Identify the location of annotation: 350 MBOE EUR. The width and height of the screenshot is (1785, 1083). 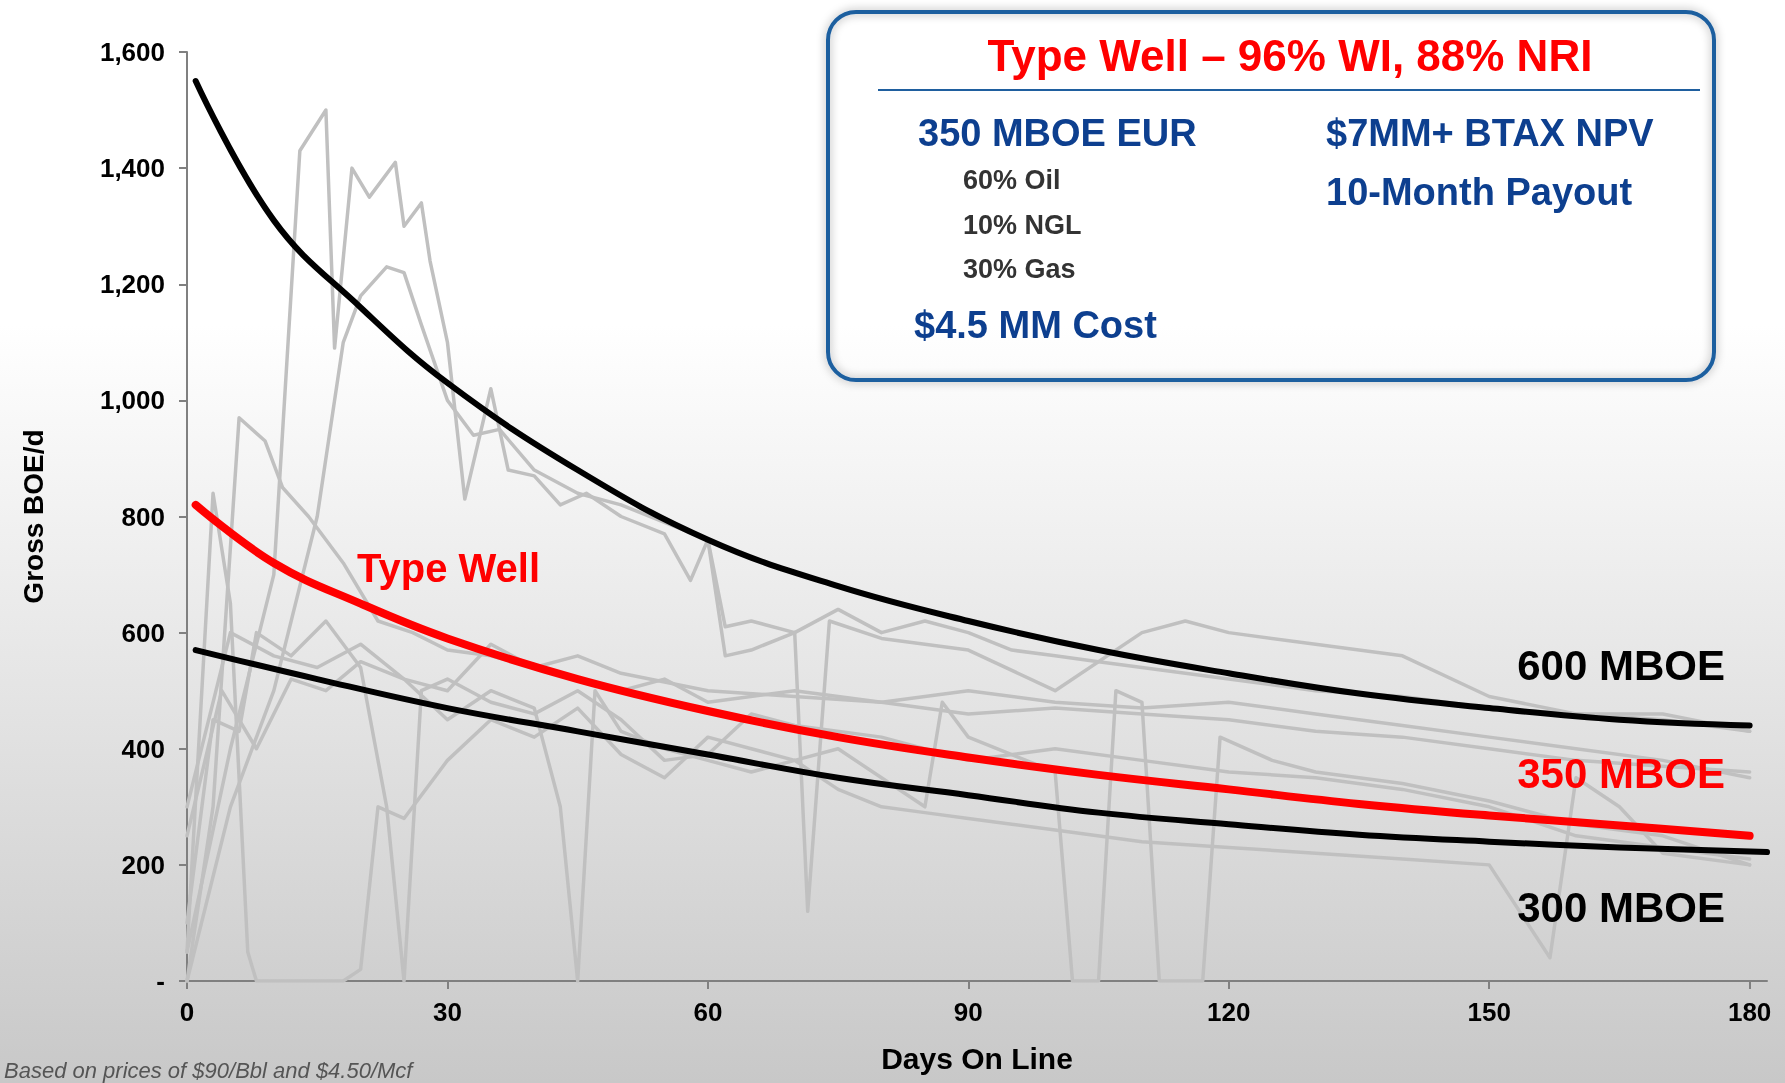
(1057, 133).